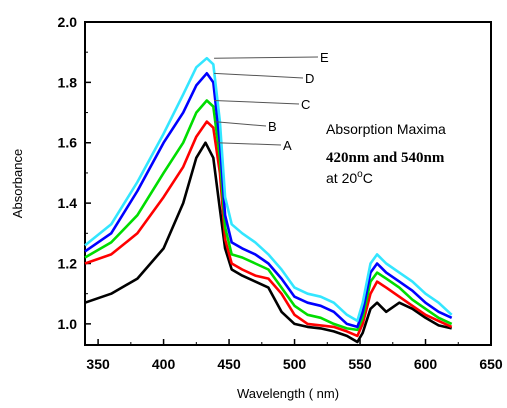 This screenshot has width=507, height=408. Describe the element at coordinates (68, 263) in the screenshot. I see `y-tick-label: 1.2` at that location.